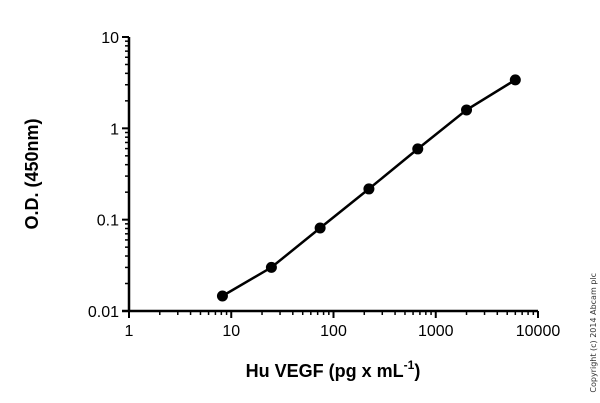 Image resolution: width=600 pixels, height=403 pixels. I want to click on y-tick-label: 0.1, so click(108, 221).